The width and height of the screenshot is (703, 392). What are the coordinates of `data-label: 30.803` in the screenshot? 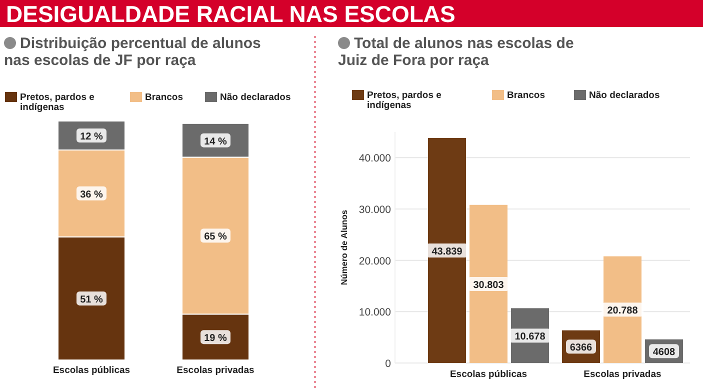 It's located at (488, 285).